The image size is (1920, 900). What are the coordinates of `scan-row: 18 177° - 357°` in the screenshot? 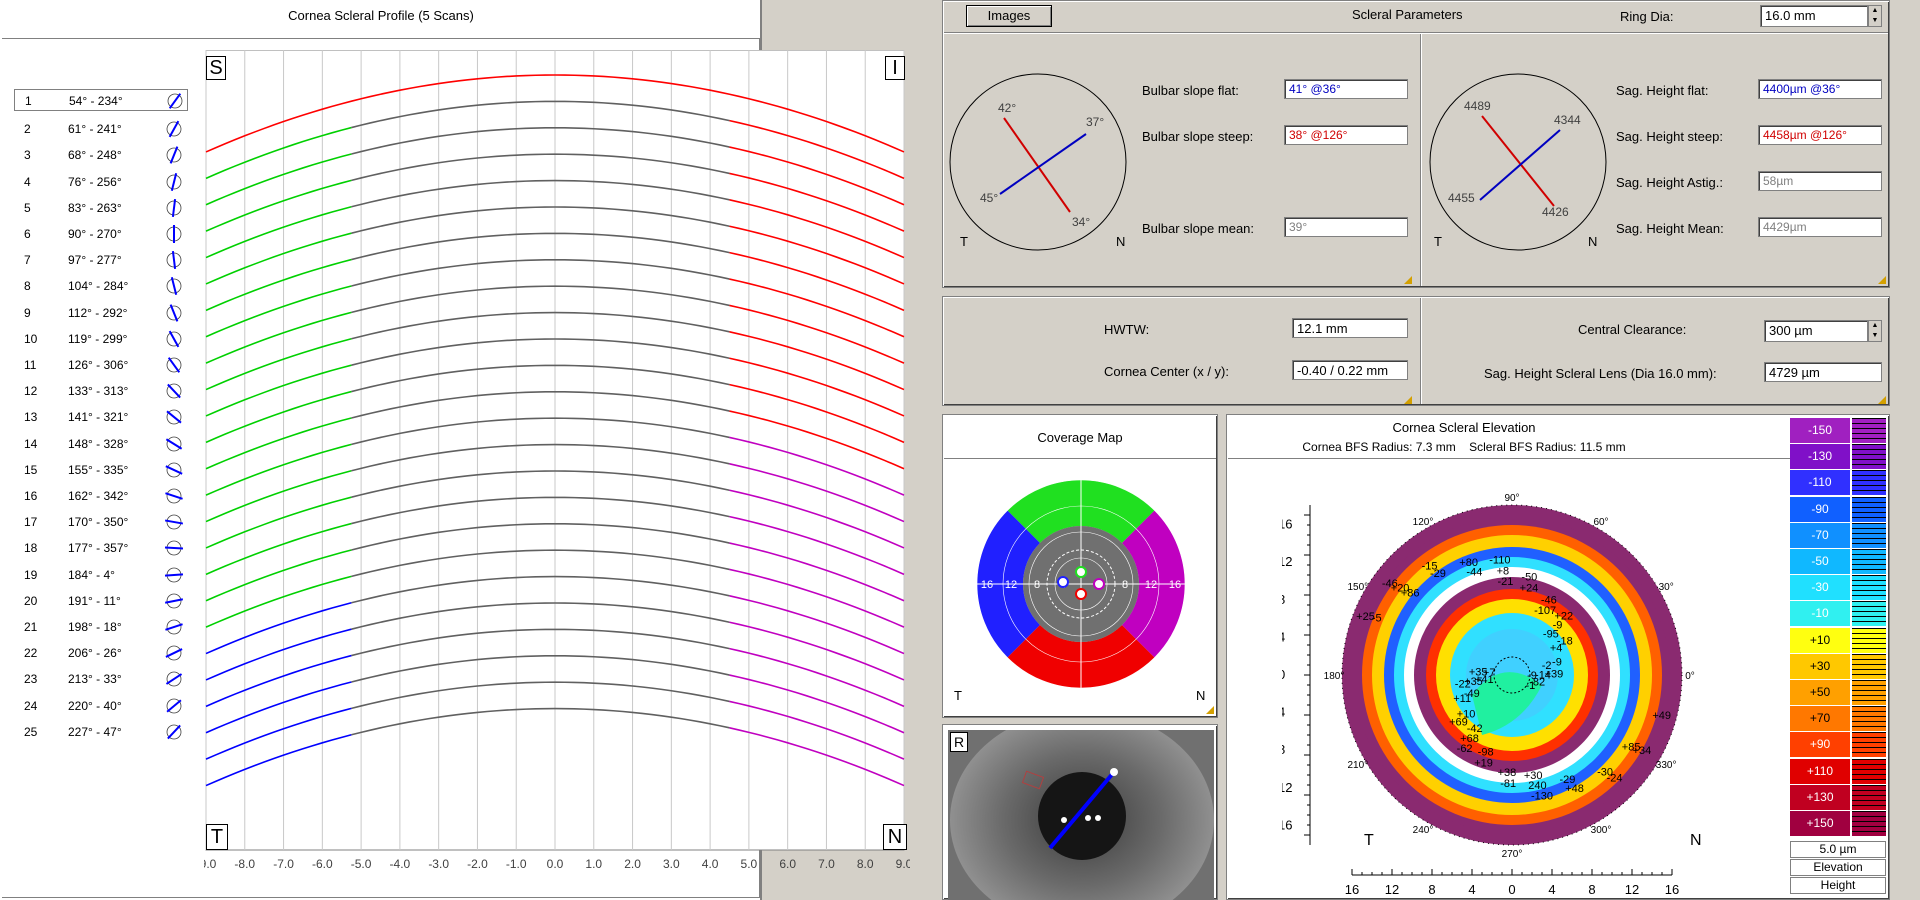 It's located at (101, 548).